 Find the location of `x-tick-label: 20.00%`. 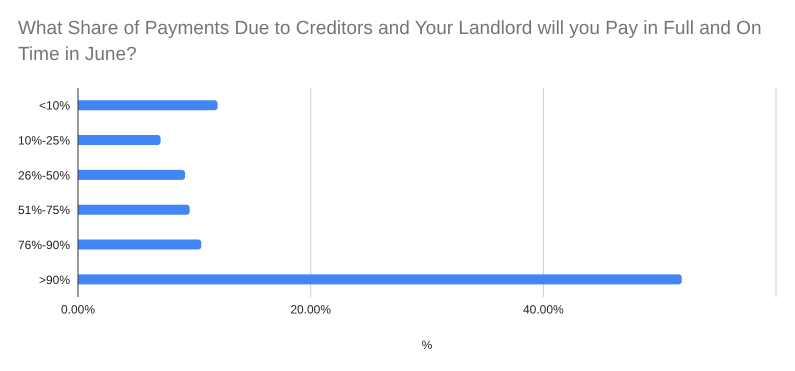

x-tick-label: 20.00% is located at coordinates (311, 309).